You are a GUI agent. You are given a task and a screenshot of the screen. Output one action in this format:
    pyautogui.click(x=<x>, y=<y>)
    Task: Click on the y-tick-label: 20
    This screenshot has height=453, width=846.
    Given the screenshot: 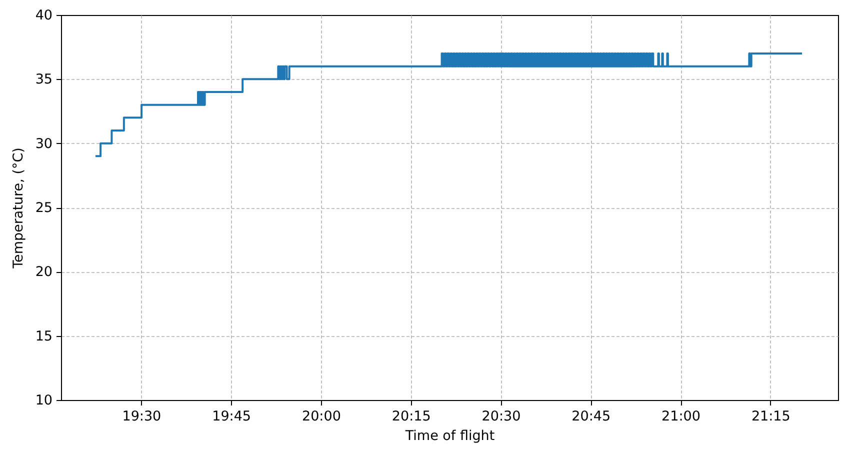 What is the action you would take?
    pyautogui.click(x=43, y=272)
    